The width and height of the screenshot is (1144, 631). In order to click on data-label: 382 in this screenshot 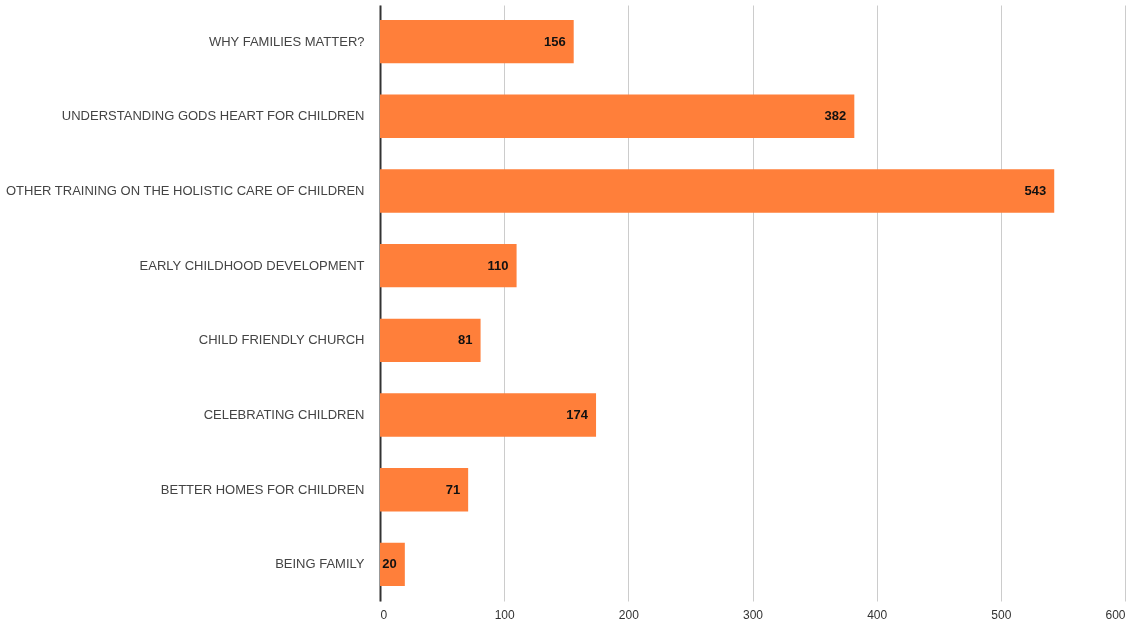, I will do `click(835, 116)`.